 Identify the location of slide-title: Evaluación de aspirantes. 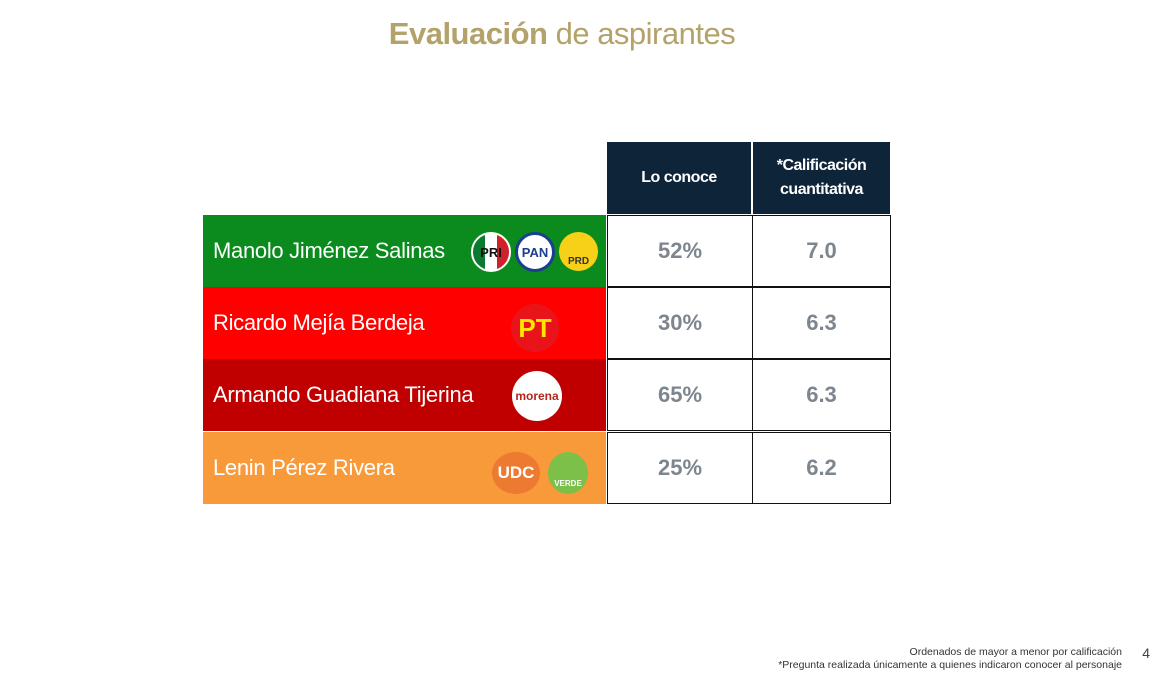
(562, 34).